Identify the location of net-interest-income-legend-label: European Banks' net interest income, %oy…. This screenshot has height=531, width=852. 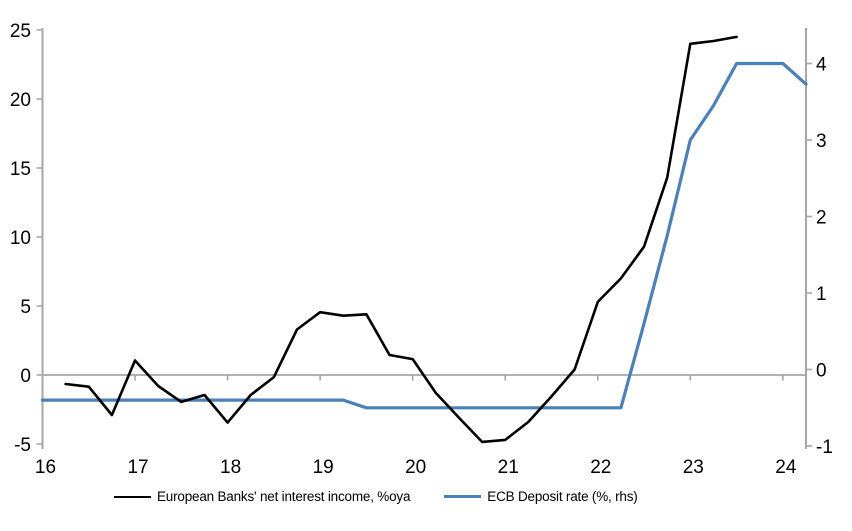
(284, 496).